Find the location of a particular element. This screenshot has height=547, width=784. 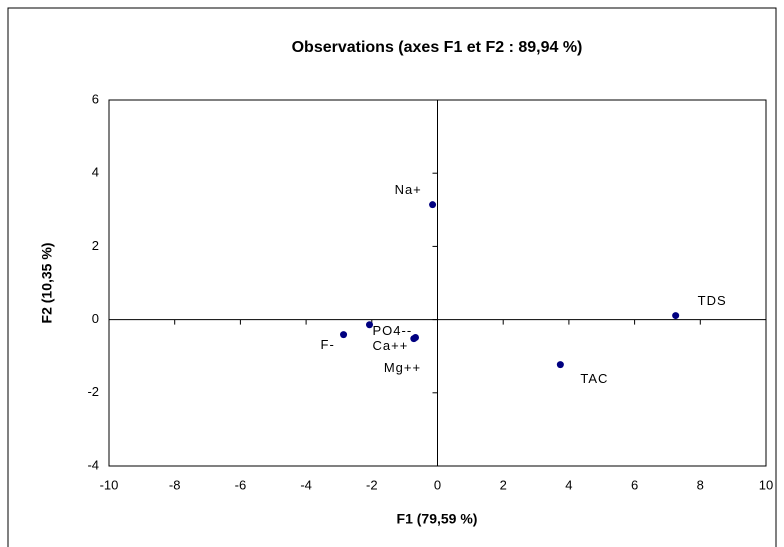

y-tick-label: -4 is located at coordinates (93, 464).